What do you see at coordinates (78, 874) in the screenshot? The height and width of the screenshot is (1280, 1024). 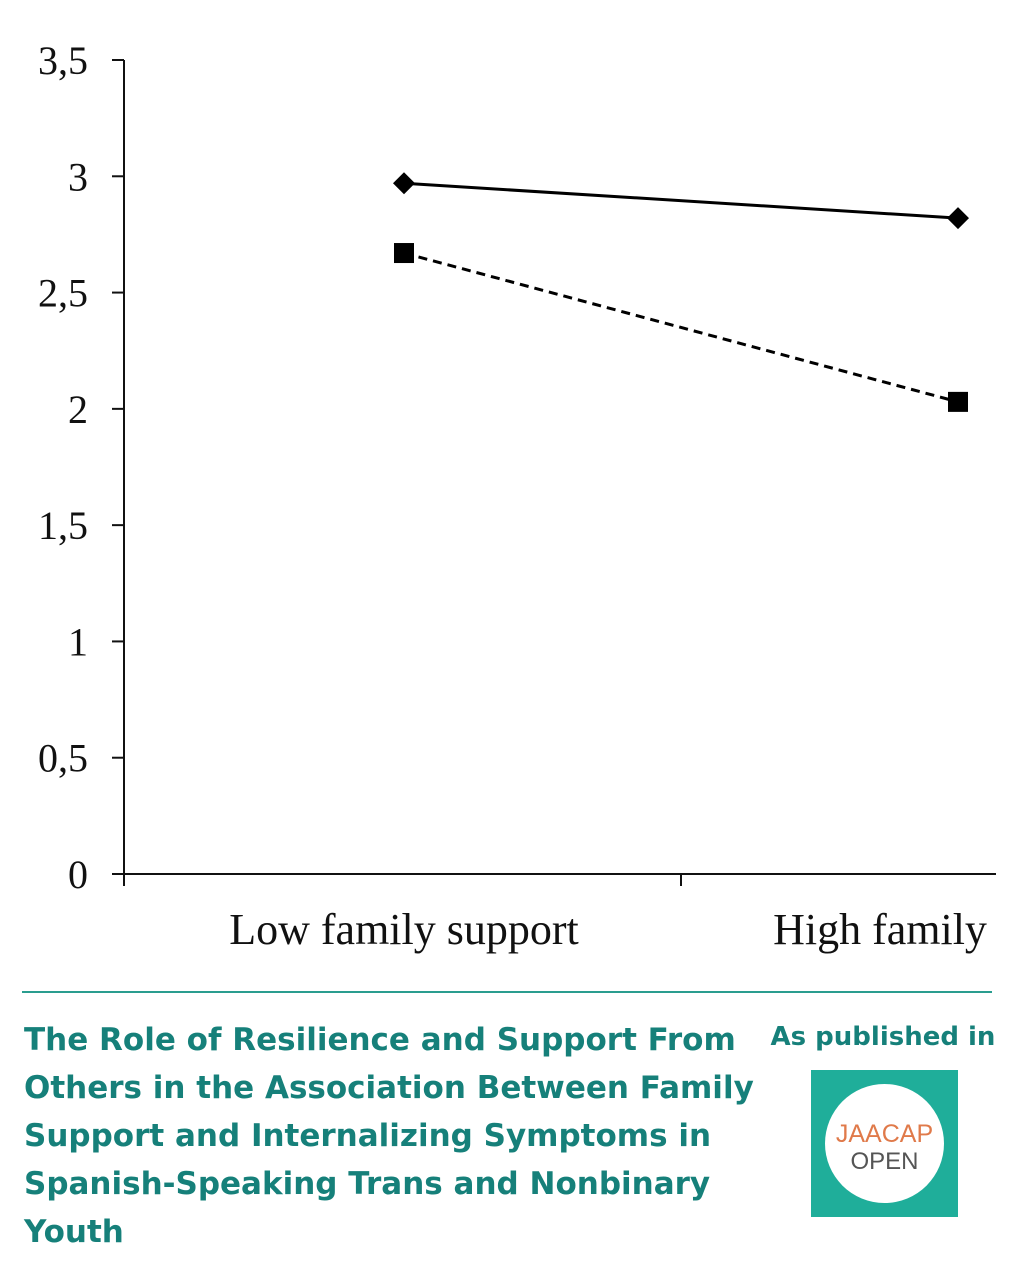 I see `y-tick-label: 0` at bounding box center [78, 874].